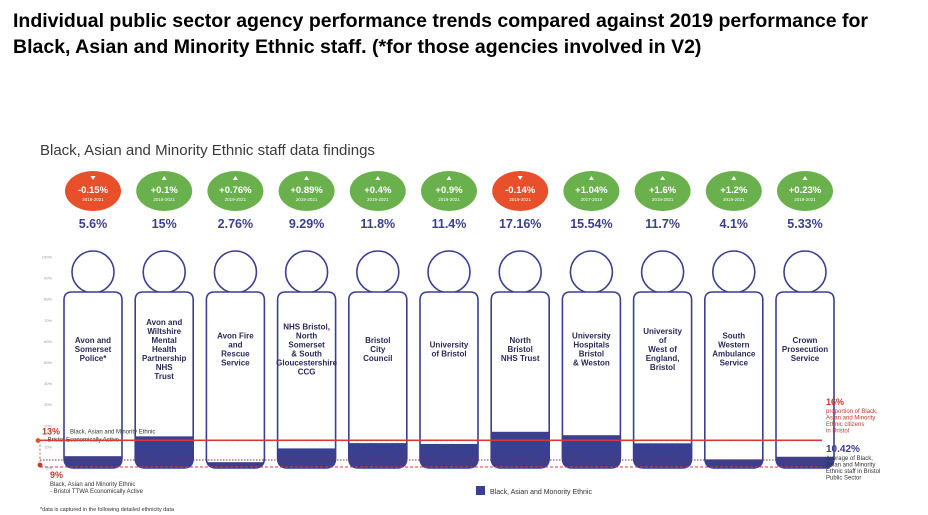 This screenshot has height=515, width=928. What do you see at coordinates (805, 349) in the screenshot?
I see `org-label: Prosecution` at bounding box center [805, 349].